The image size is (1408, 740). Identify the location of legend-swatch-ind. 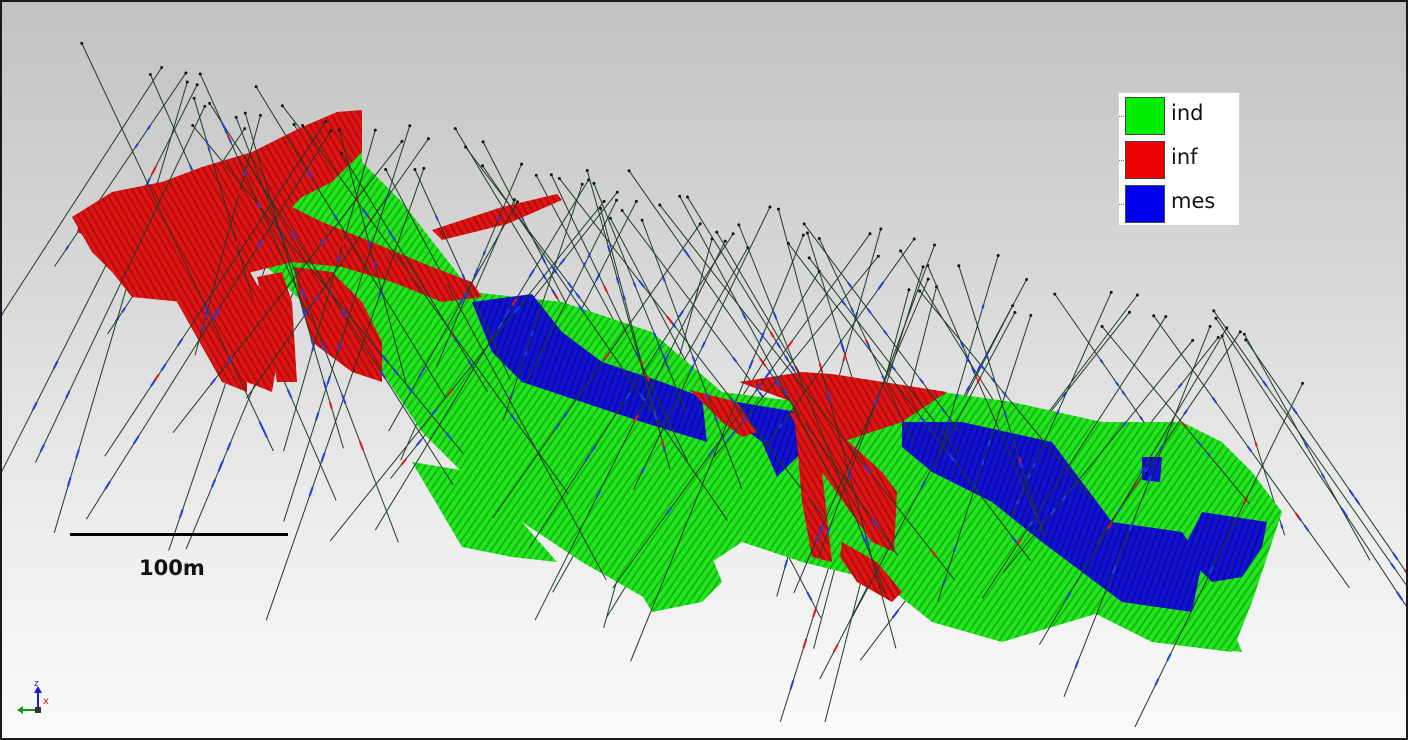
(1145, 116).